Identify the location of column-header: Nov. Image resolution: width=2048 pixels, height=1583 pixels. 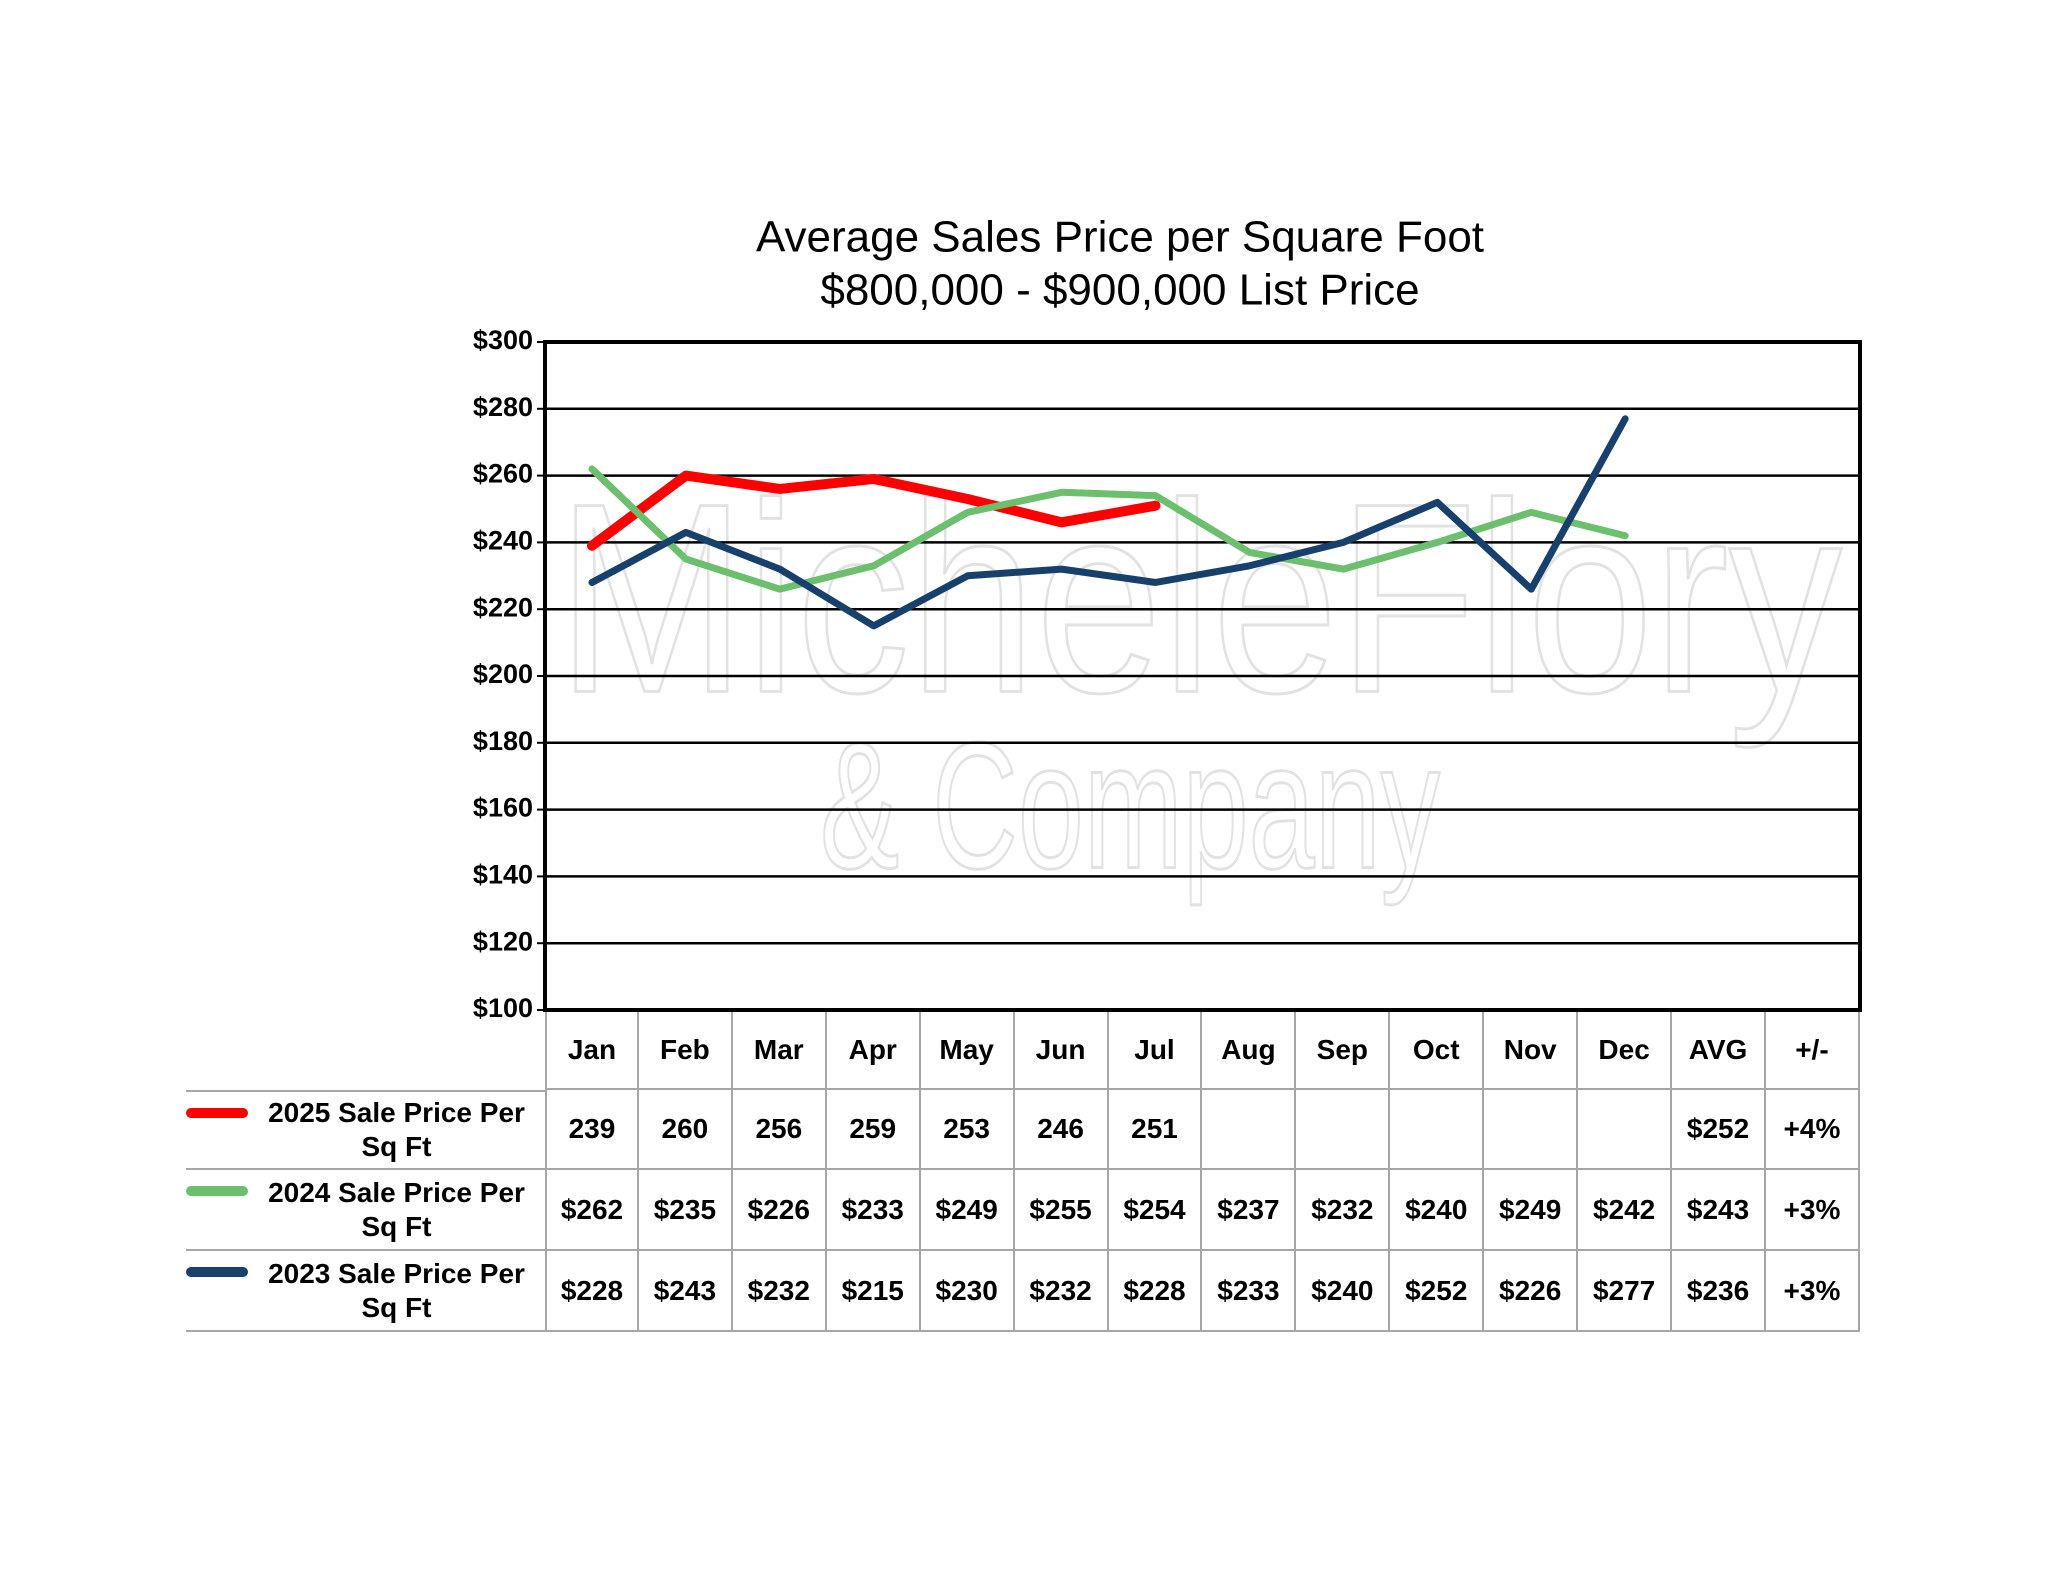
(1531, 1051).